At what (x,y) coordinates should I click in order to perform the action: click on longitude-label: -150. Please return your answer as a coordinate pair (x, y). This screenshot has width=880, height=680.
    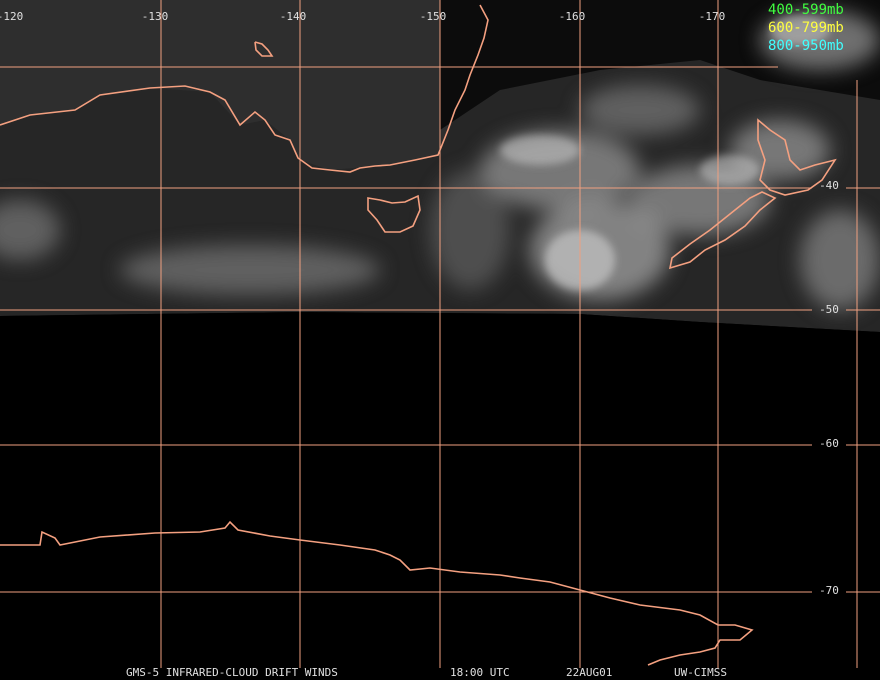
    Looking at the image, I should click on (433, 16).